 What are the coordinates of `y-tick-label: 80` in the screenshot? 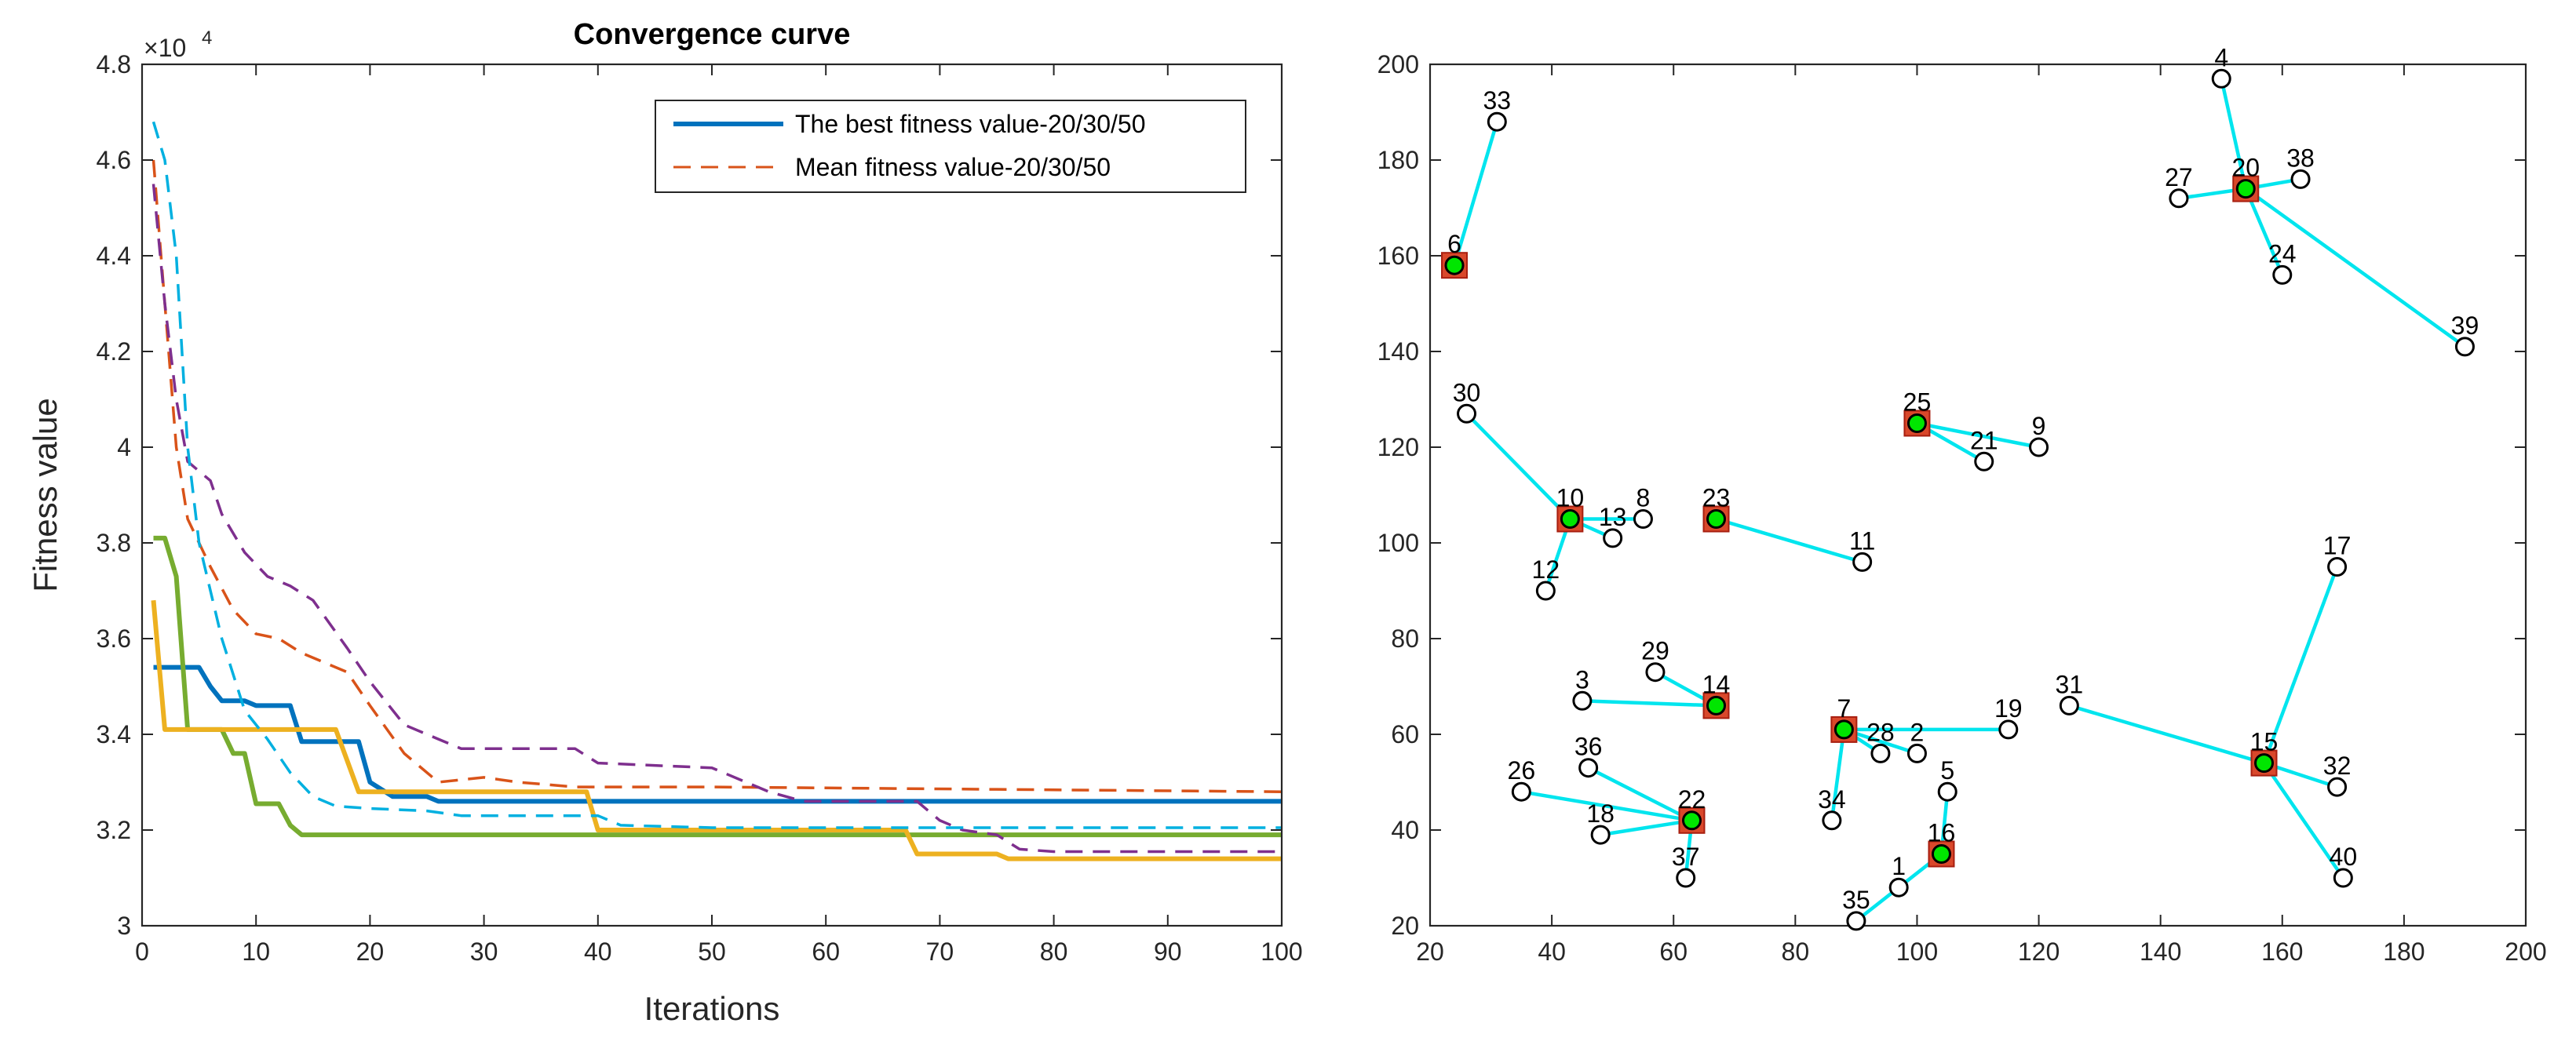 It's located at (1405, 638).